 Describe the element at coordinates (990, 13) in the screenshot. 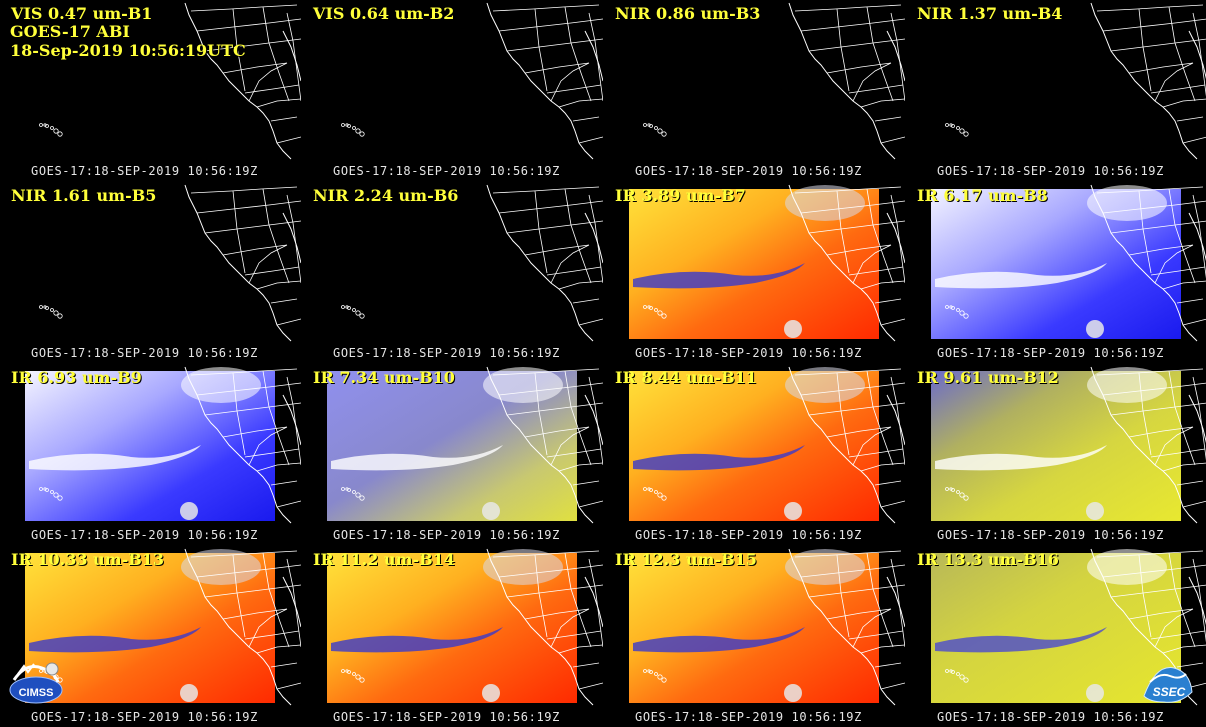

I see `band-label: NIR 1.37 um-B4` at that location.